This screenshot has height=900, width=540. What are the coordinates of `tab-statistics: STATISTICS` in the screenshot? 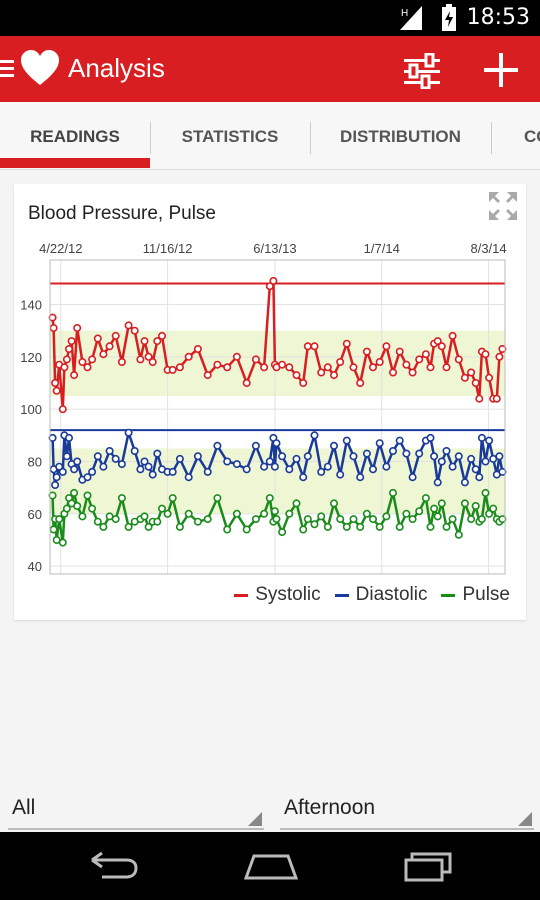 It's located at (230, 136).